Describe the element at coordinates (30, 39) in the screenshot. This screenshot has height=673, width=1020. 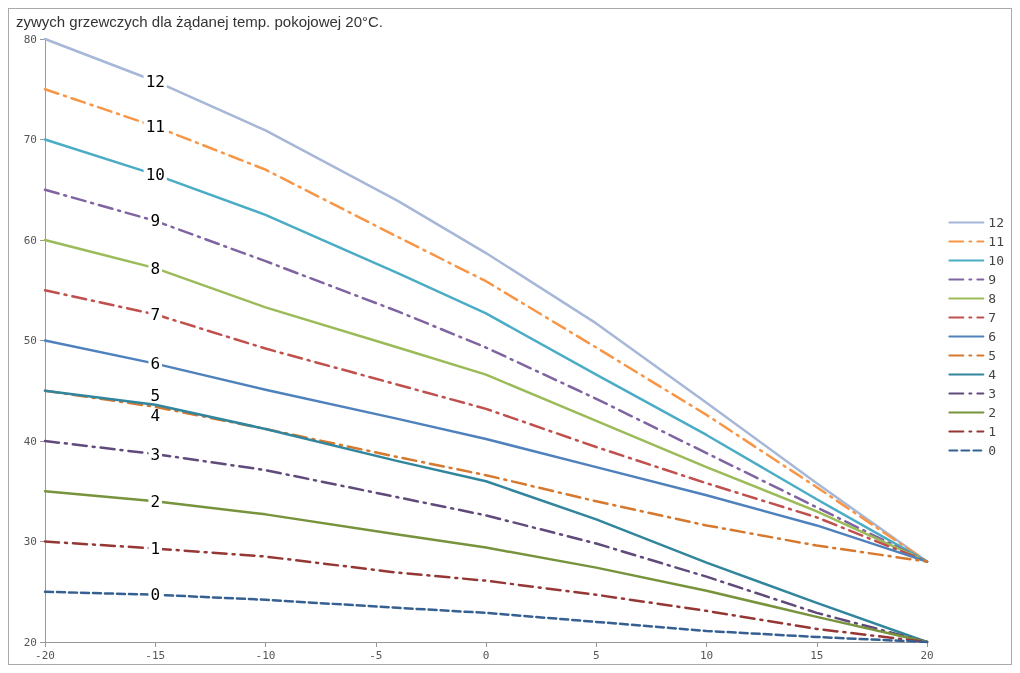
I see `y-tick-label: 80` at that location.